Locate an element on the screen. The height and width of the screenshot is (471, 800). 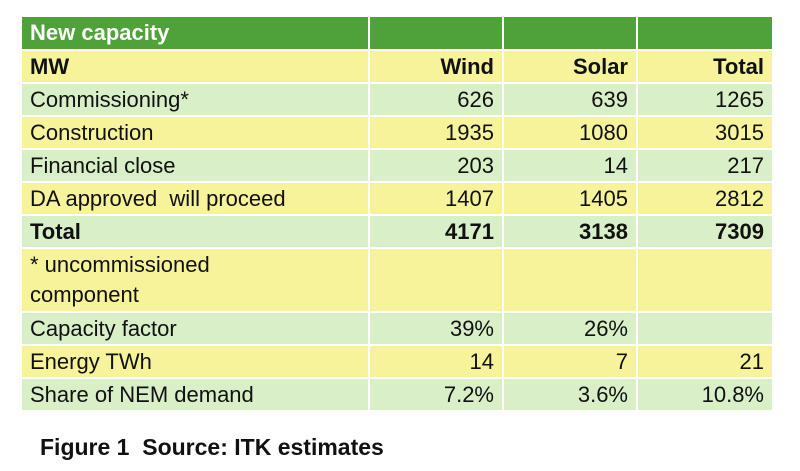
stats-row: Capacity factor 39% 26% is located at coordinates (397, 328).